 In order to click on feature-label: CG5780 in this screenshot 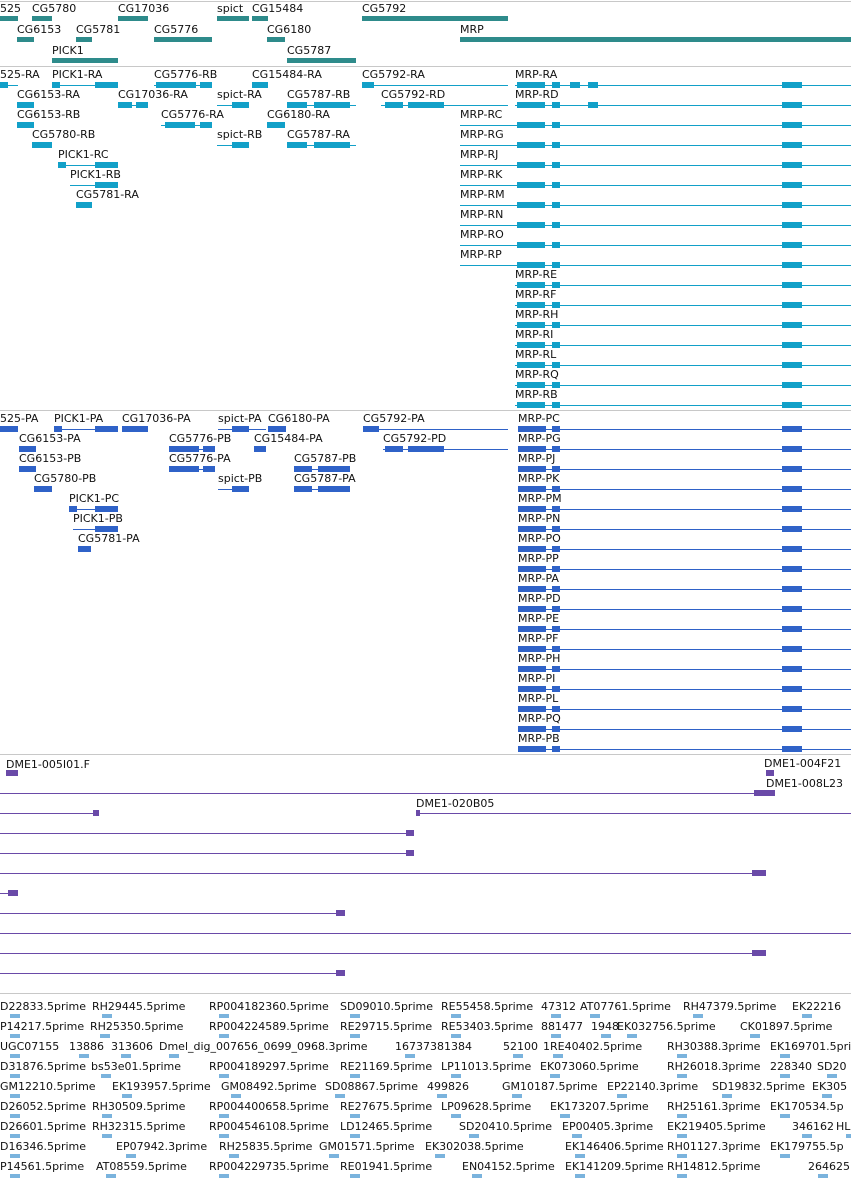, I will do `click(54, 8)`.